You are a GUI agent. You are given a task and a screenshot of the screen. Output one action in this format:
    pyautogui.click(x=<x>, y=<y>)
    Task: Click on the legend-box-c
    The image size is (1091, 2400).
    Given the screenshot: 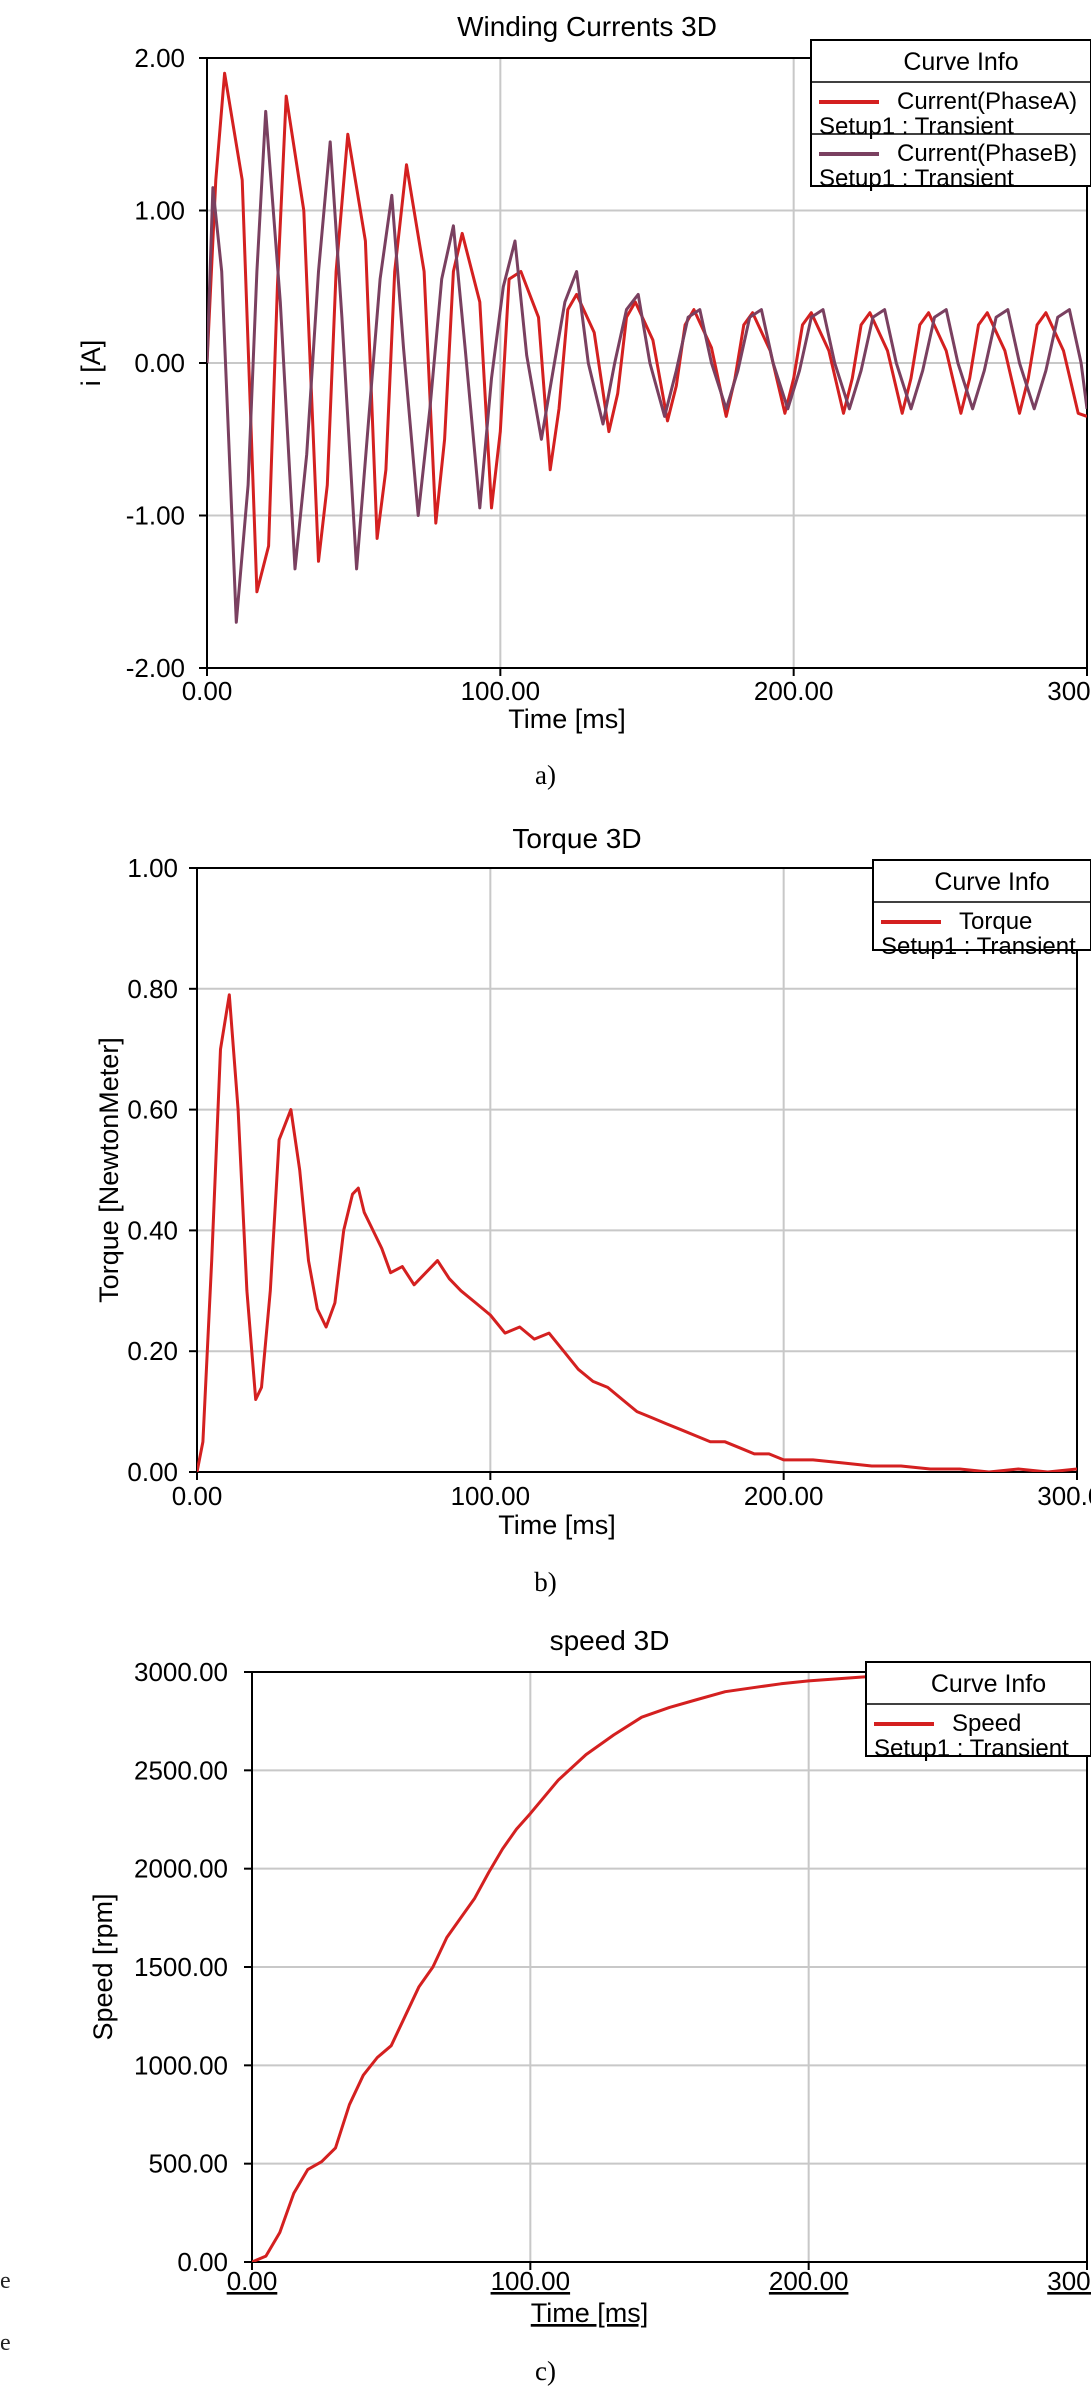 What is the action you would take?
    pyautogui.click(x=978, y=1709)
    